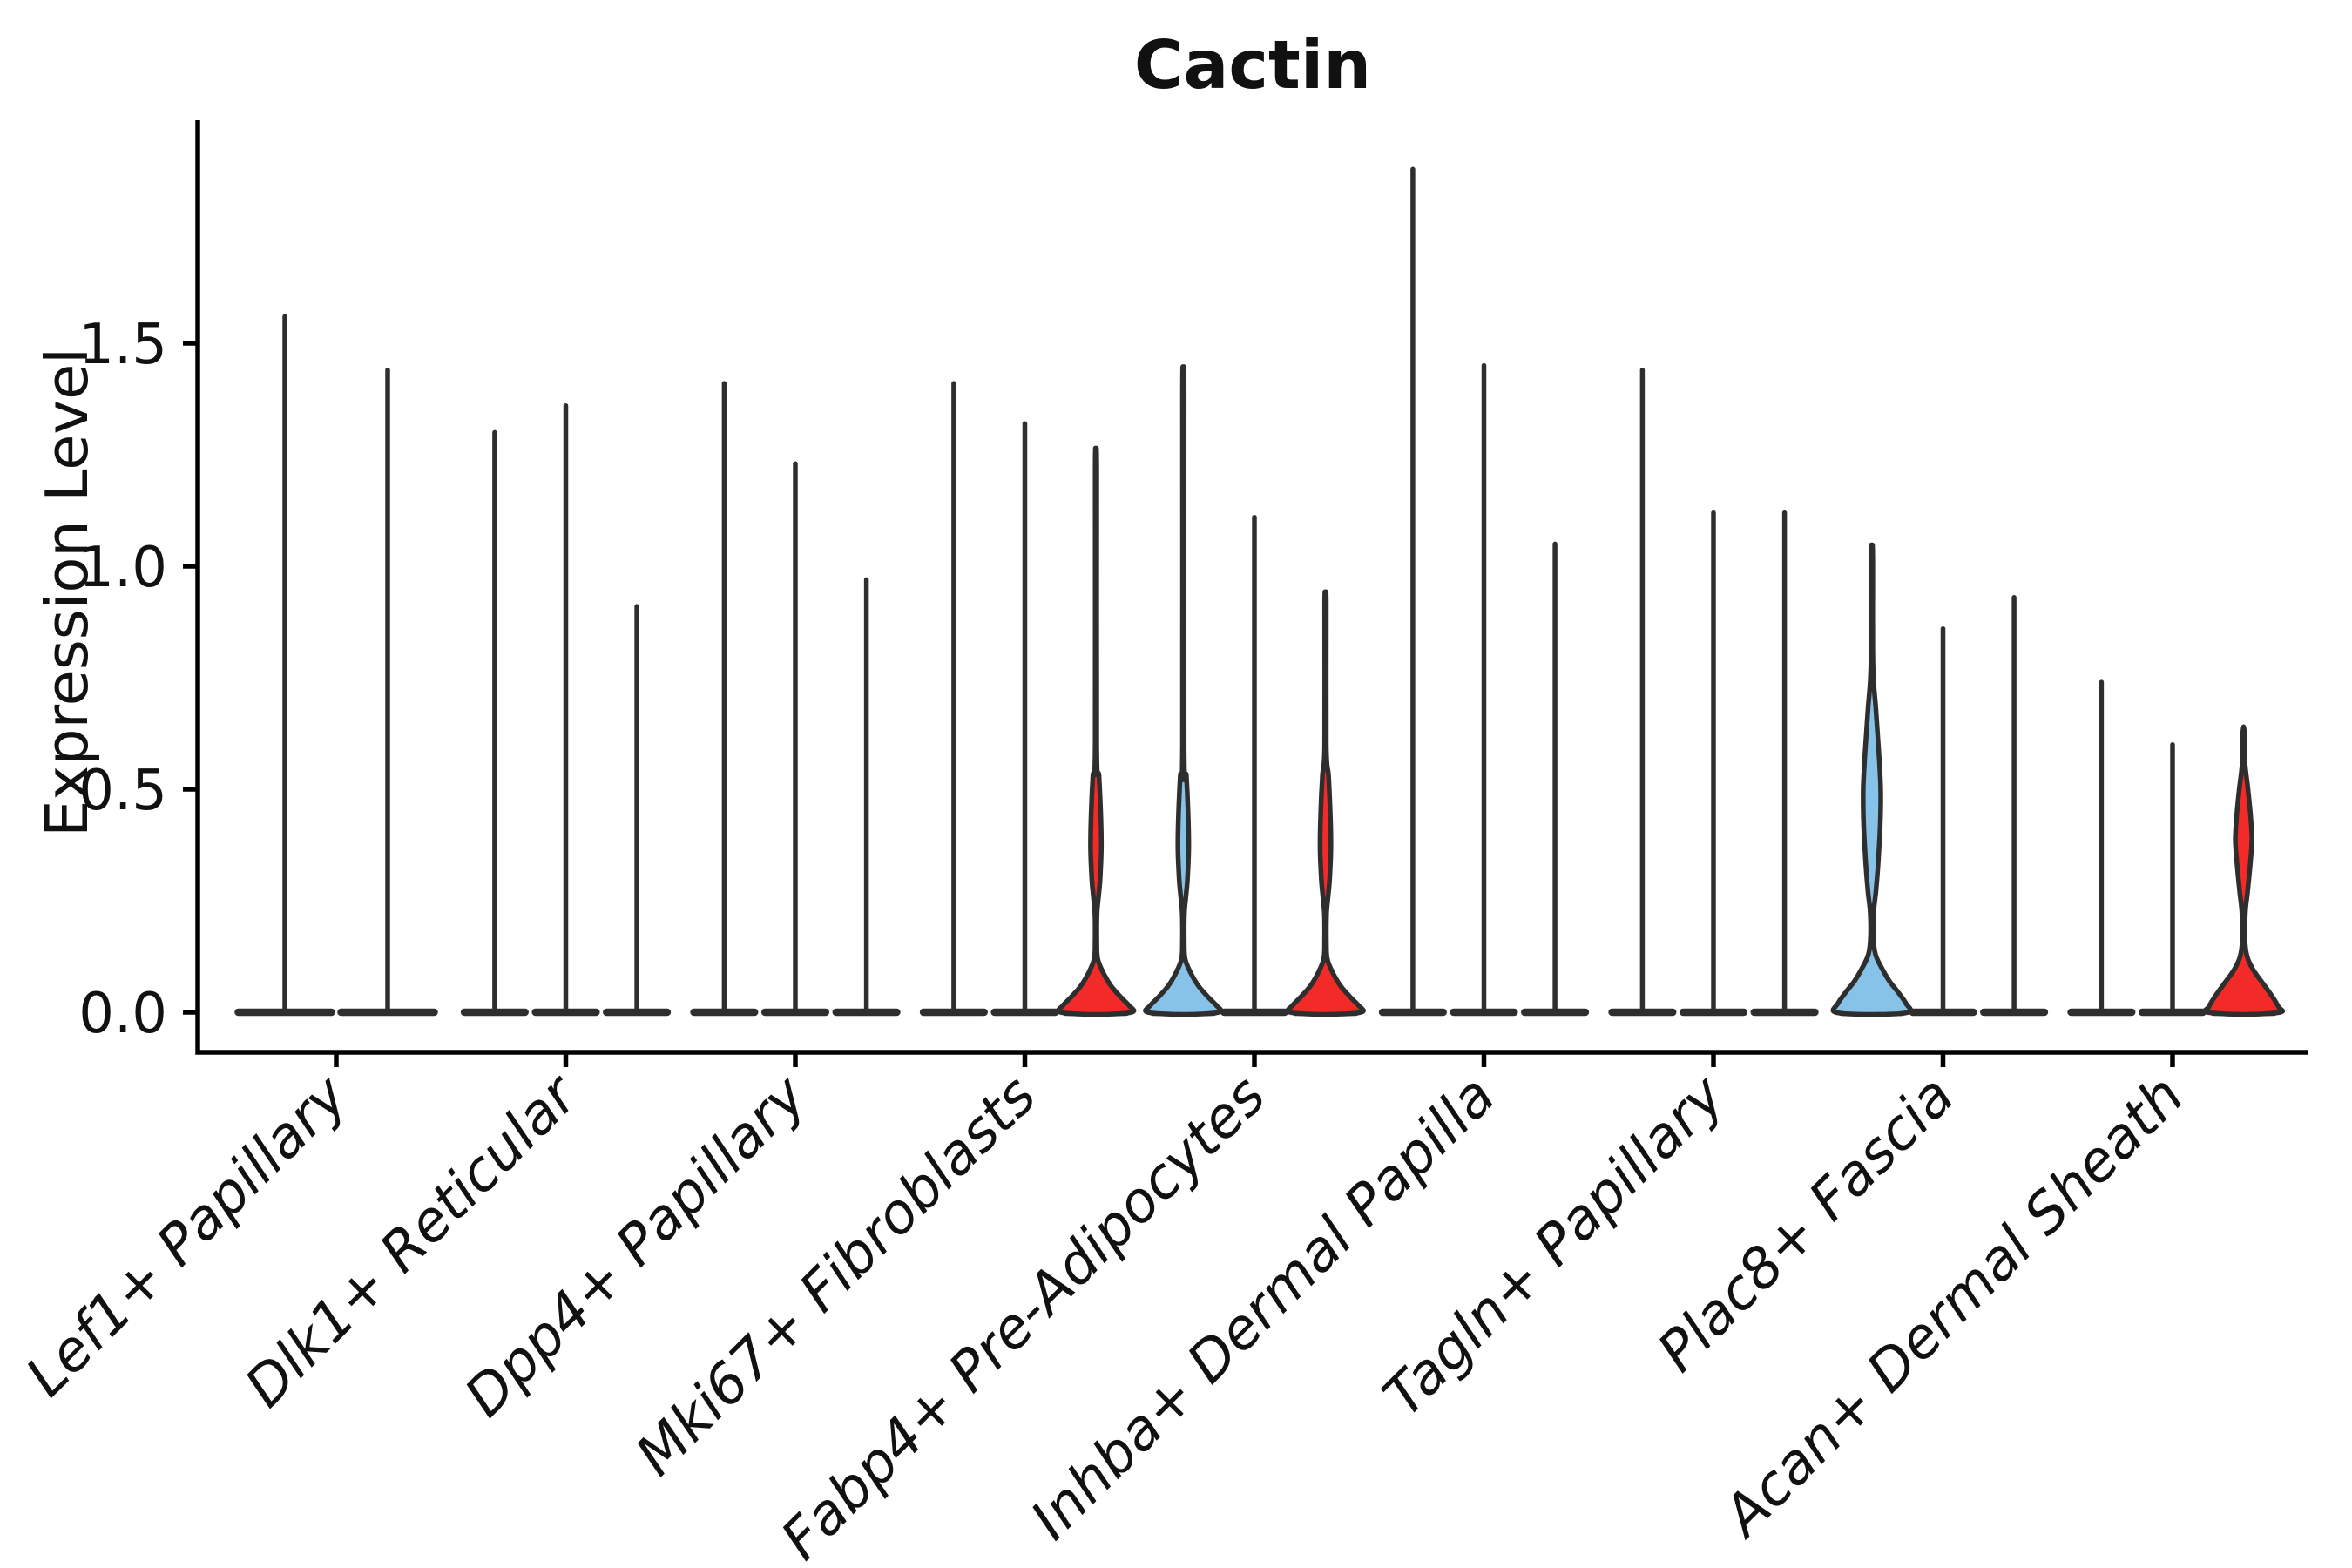  Describe the element at coordinates (1952, 1307) in the screenshot. I see `x-tick-label-acan-dermal-sheath: Acan+ Dermal Sheath` at that location.